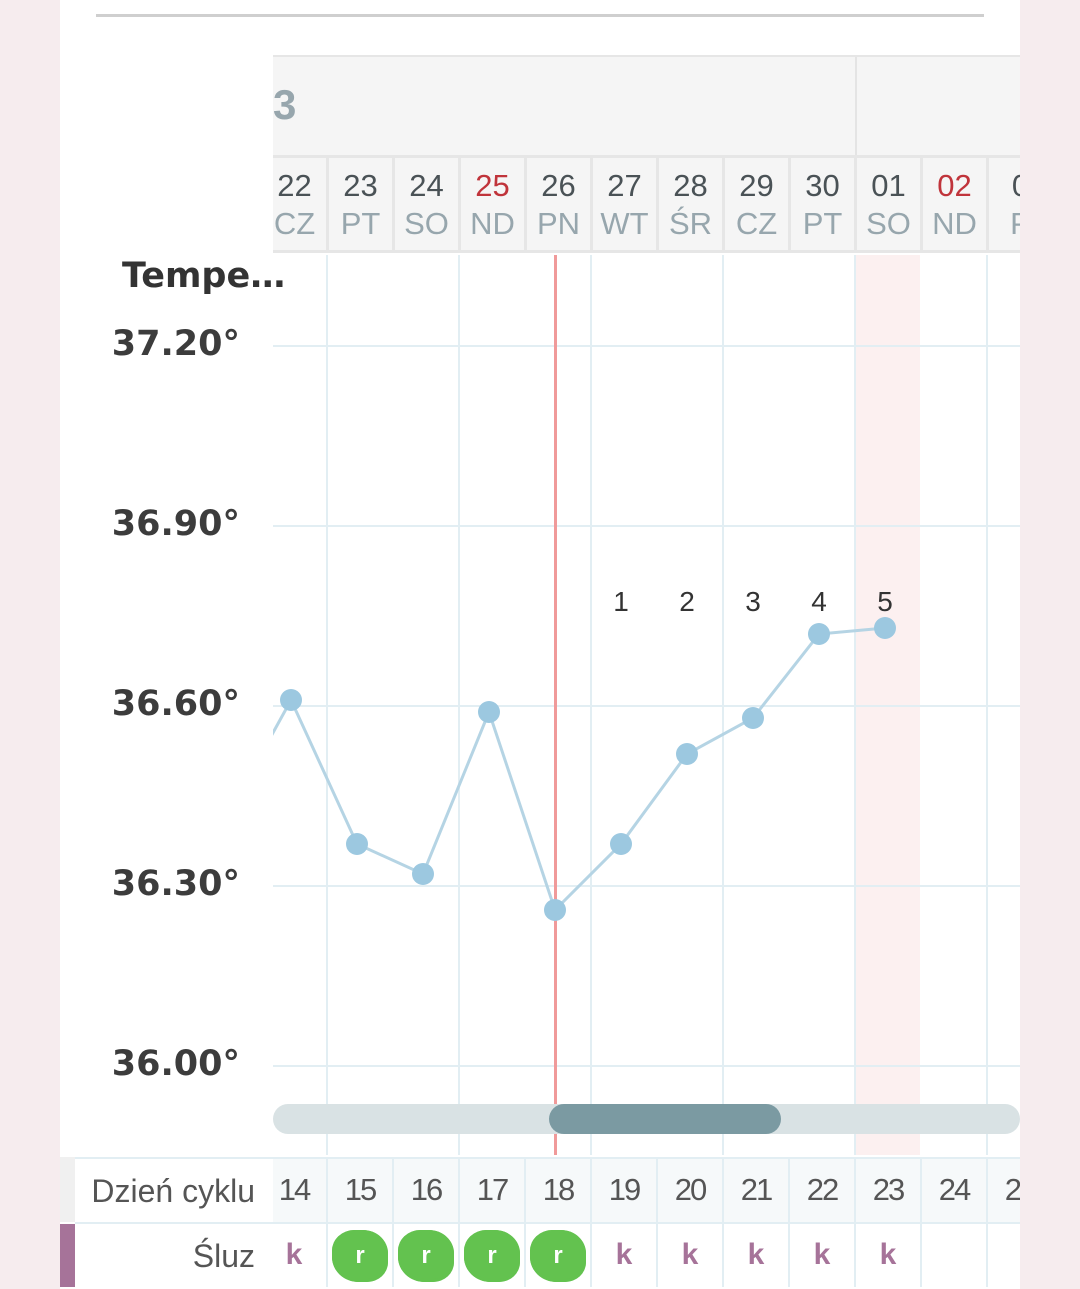 The width and height of the screenshot is (1080, 1289). I want to click on cycle-day: 21, so click(757, 1189).